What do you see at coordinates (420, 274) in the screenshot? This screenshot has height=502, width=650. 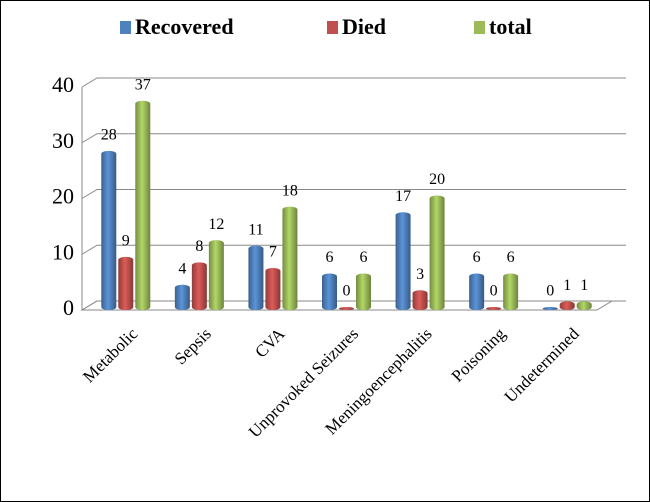 I see `value-label: 3` at bounding box center [420, 274].